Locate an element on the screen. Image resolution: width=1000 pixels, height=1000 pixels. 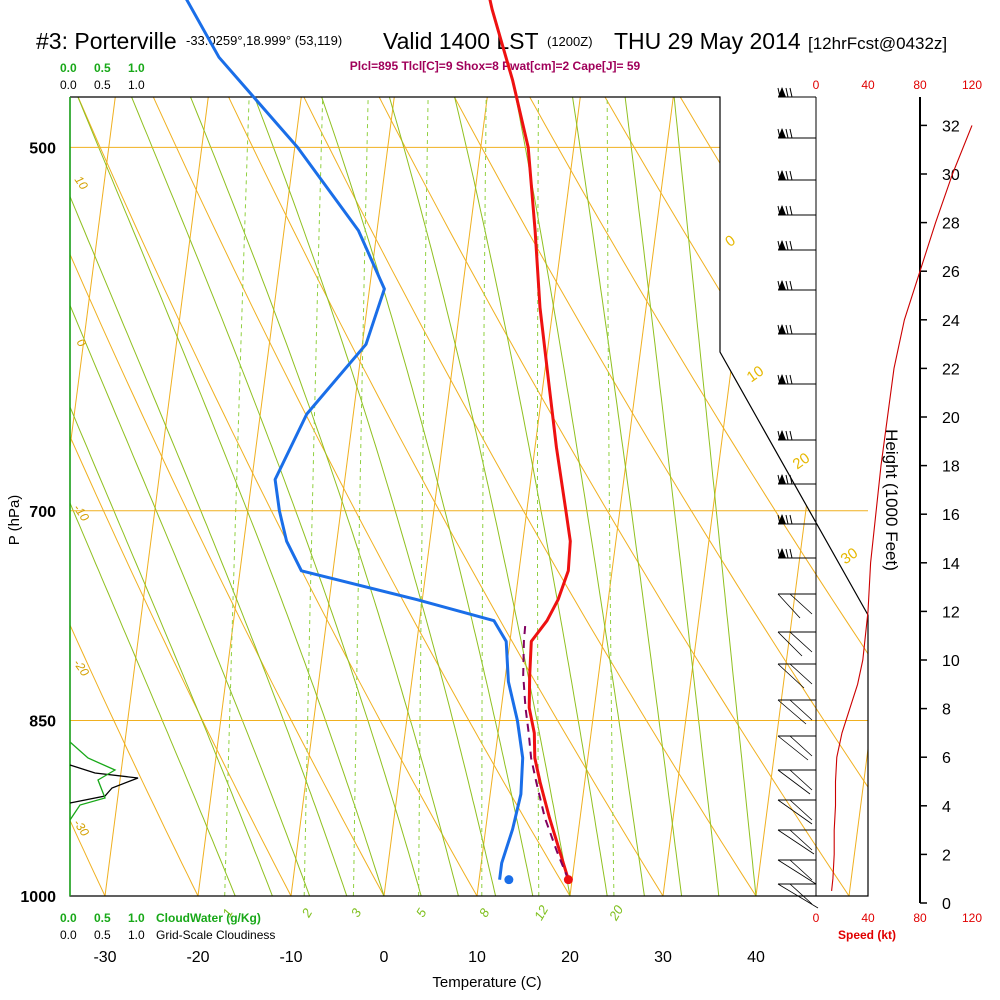
parcel-profile is located at coordinates (546, 750).